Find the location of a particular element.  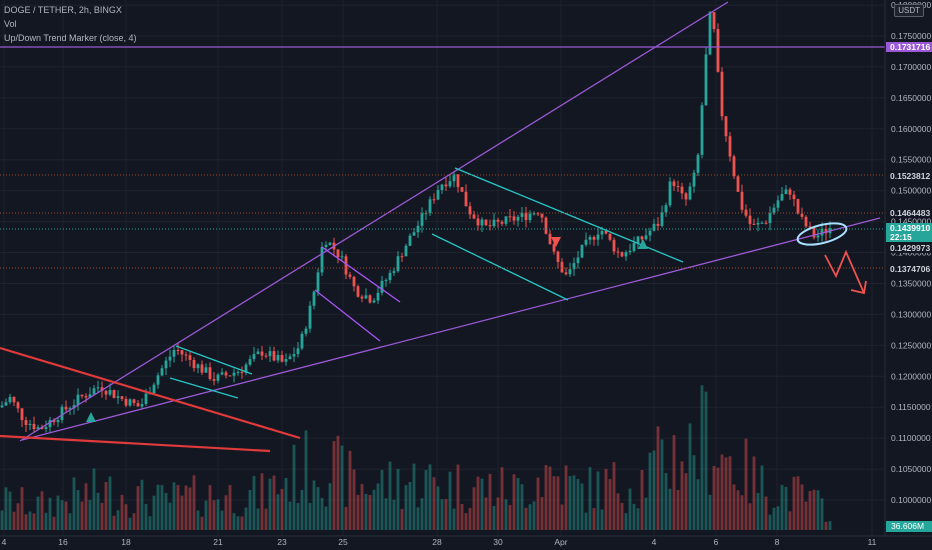

volume-indicator-label: Vol is located at coordinates (10, 24).